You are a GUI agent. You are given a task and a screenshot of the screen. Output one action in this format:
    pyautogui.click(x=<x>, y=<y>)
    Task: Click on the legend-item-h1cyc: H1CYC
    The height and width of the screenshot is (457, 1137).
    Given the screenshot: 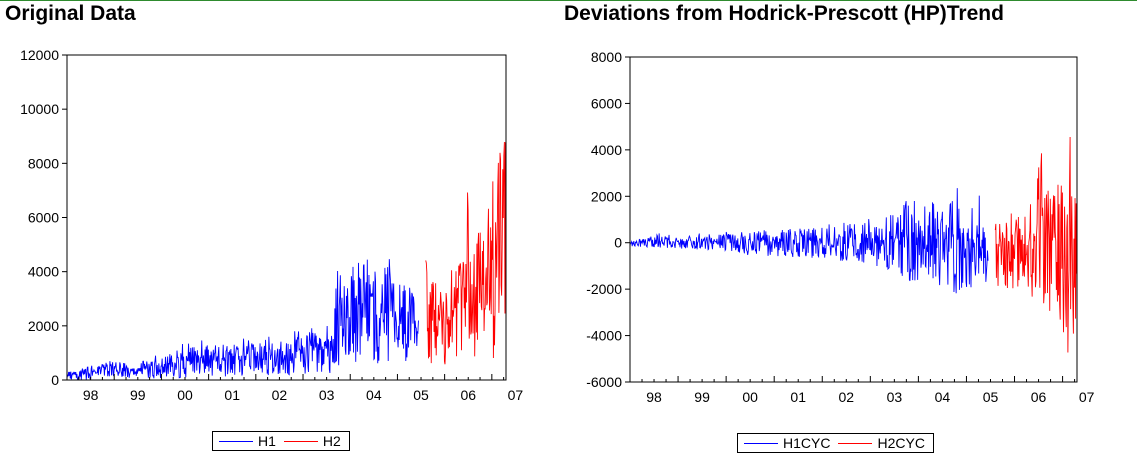 What is the action you would take?
    pyautogui.click(x=787, y=443)
    